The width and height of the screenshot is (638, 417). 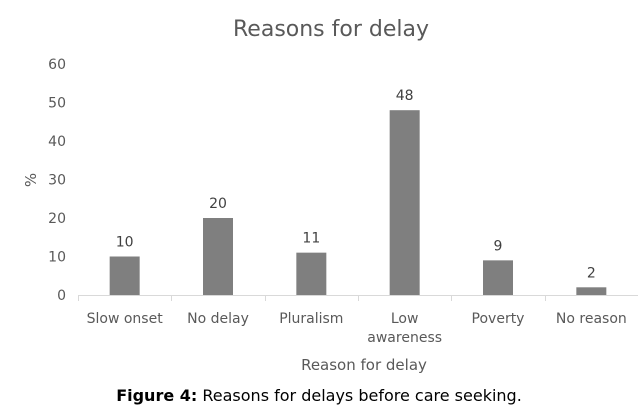 What do you see at coordinates (404, 338) in the screenshot?
I see `x-tick-label: awareness` at bounding box center [404, 338].